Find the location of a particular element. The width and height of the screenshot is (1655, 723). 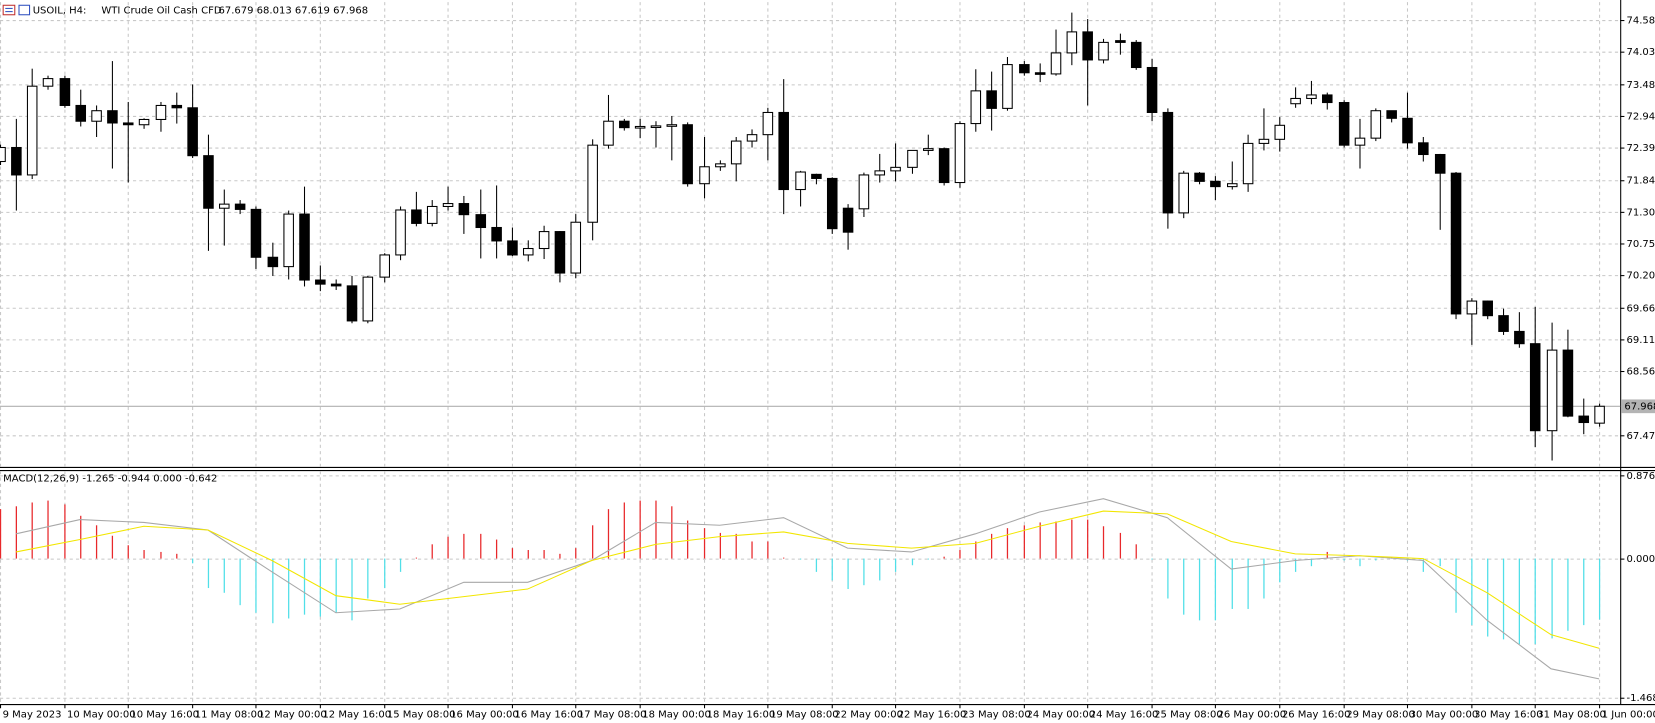

current-price-tag is located at coordinates (1638, 406).